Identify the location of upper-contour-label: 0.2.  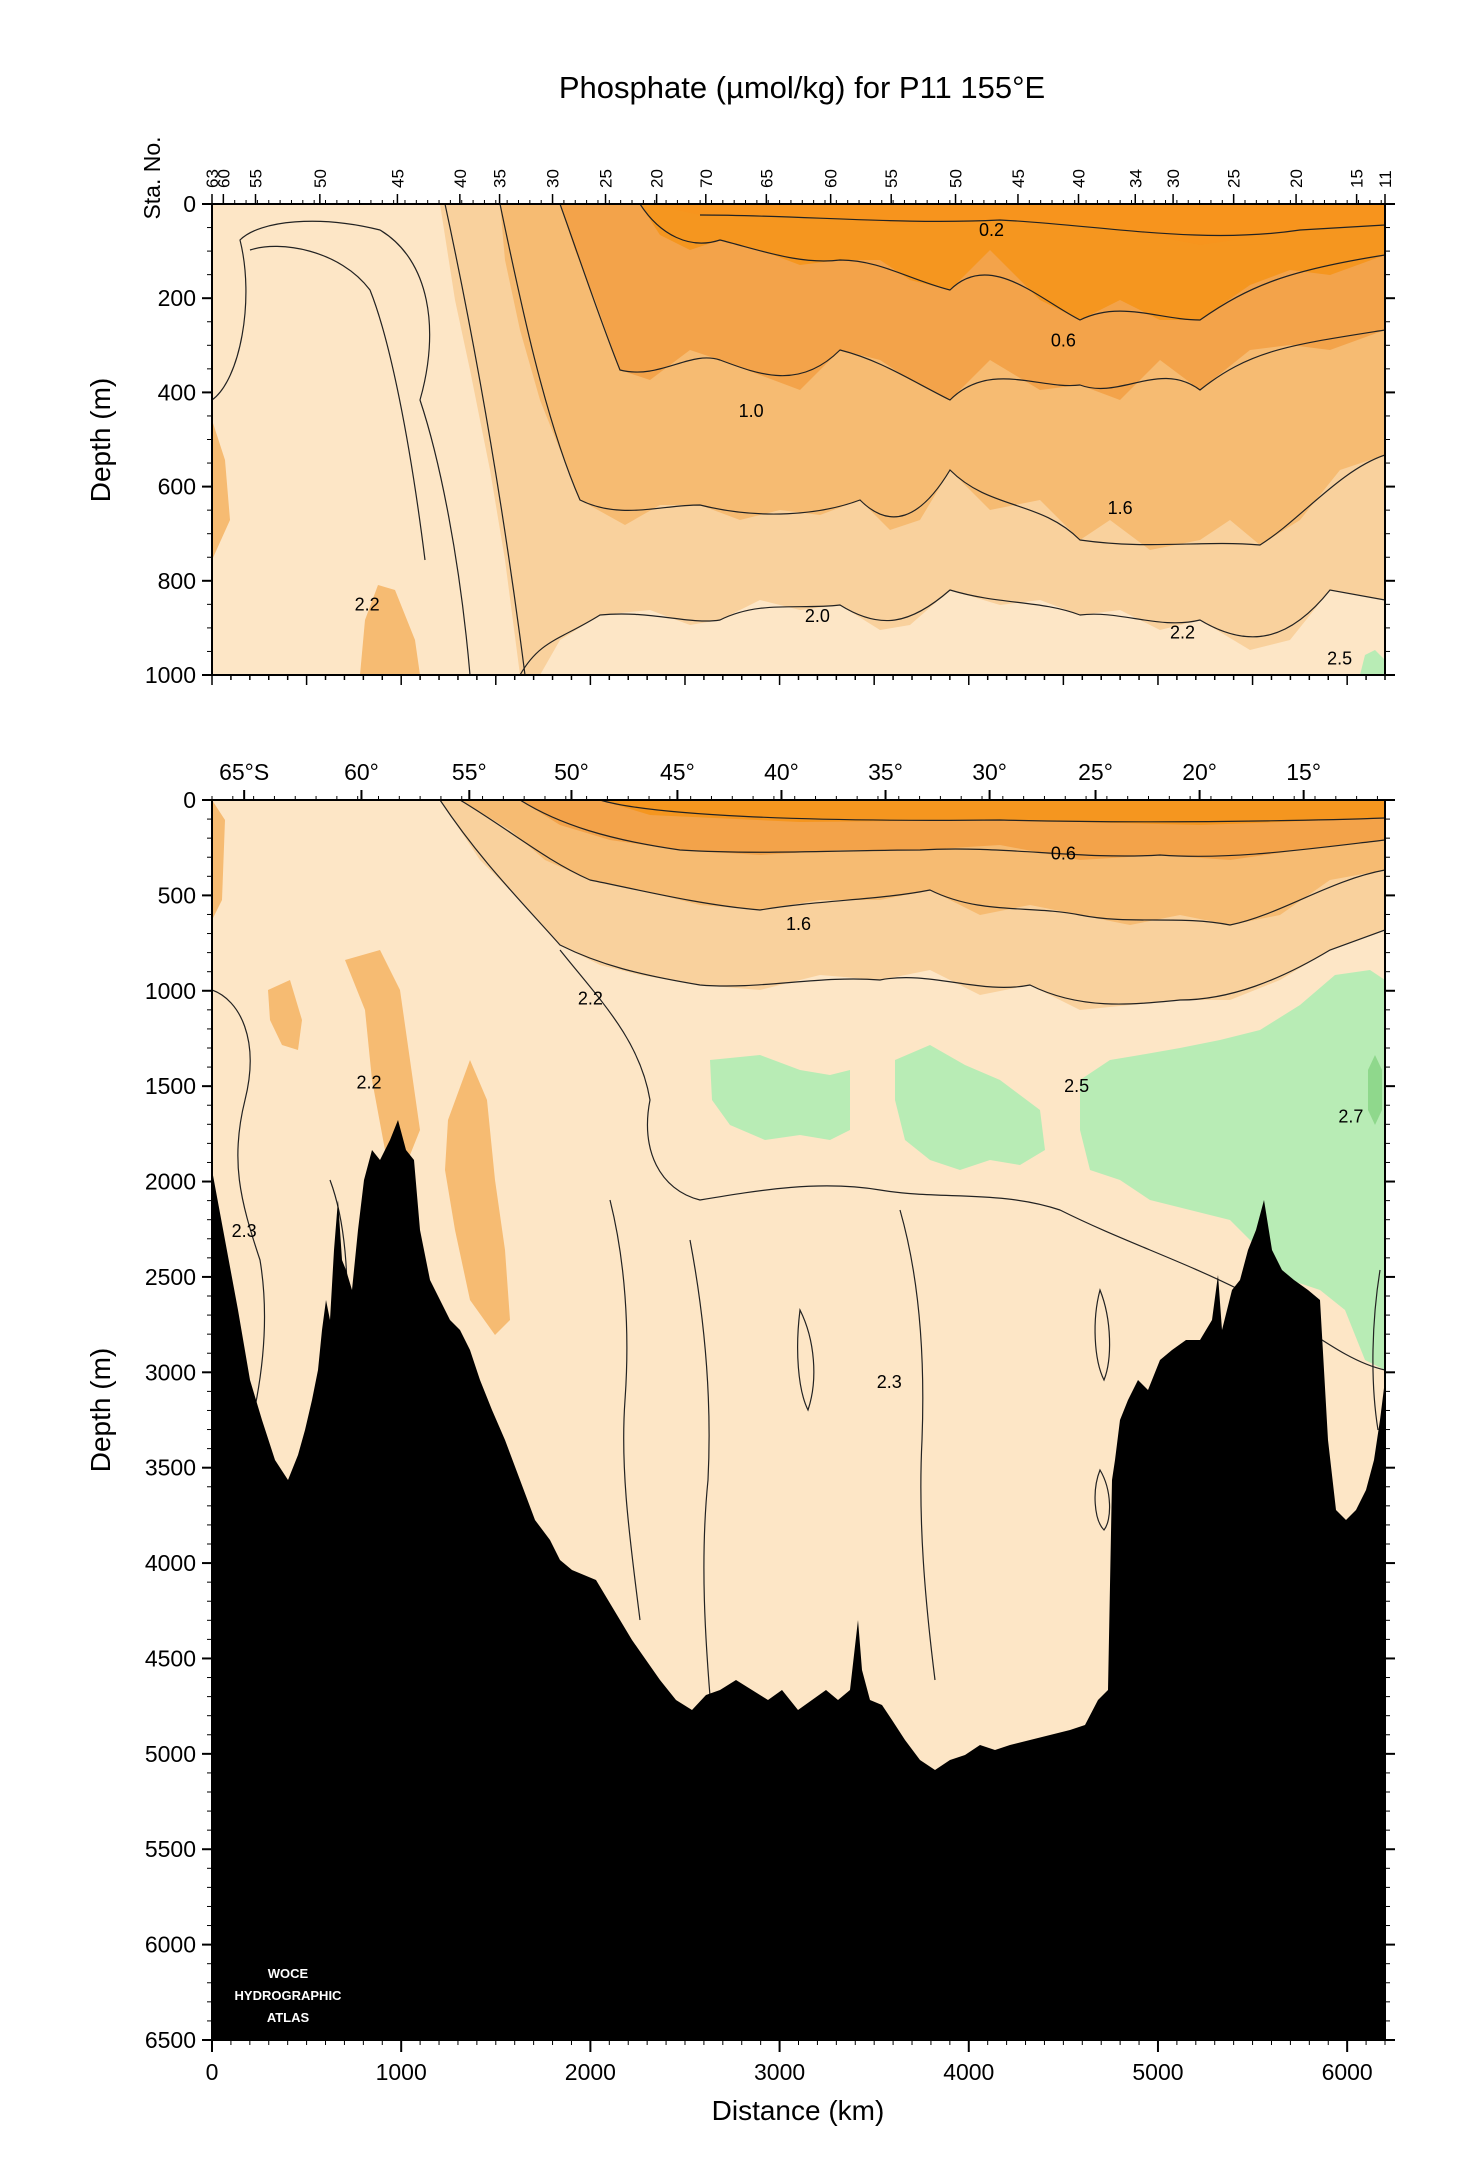
(991, 230).